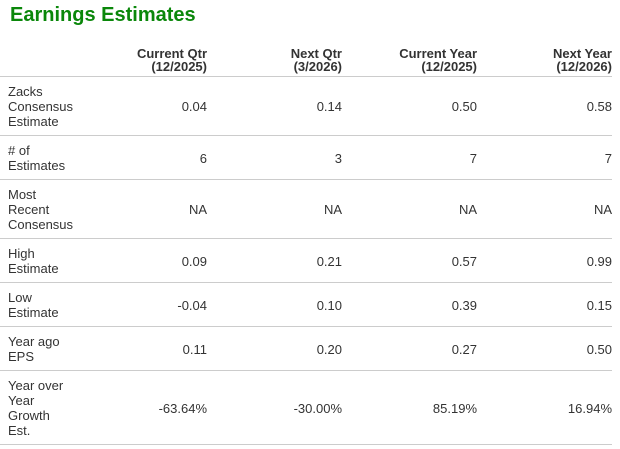 The height and width of the screenshot is (449, 620). What do you see at coordinates (36, 304) in the screenshot?
I see `row-label: Low Estimate` at bounding box center [36, 304].